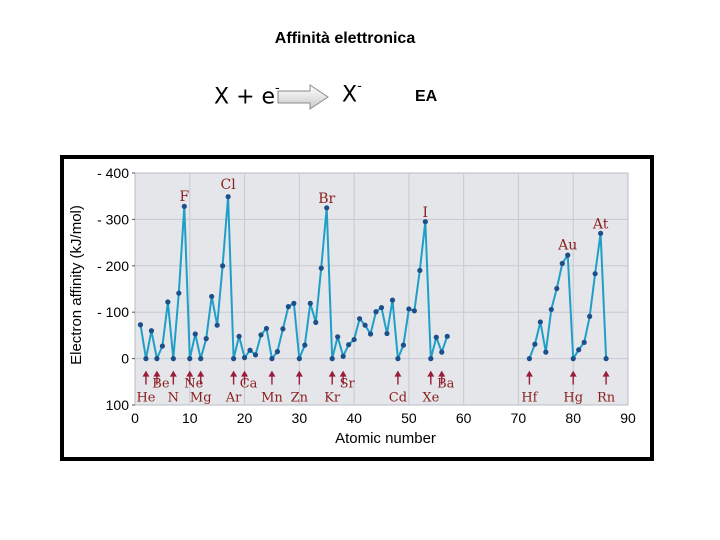 This screenshot has width=720, height=540. Describe the element at coordinates (113, 266) in the screenshot. I see `y-tick-label: - 200` at that location.